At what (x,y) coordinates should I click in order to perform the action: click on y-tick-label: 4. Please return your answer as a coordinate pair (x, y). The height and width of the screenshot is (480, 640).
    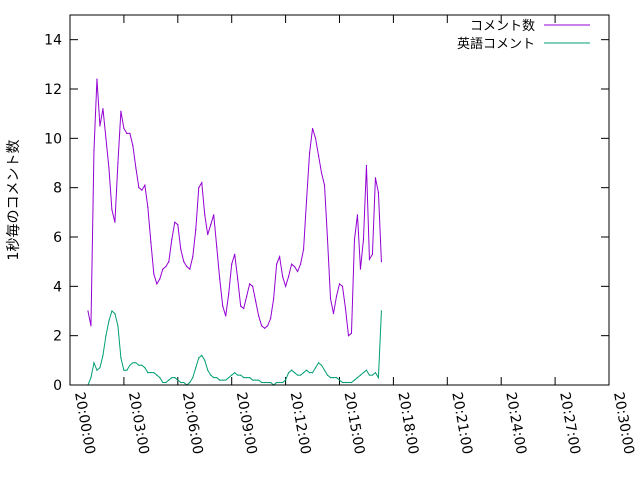
    Looking at the image, I should click on (57, 287).